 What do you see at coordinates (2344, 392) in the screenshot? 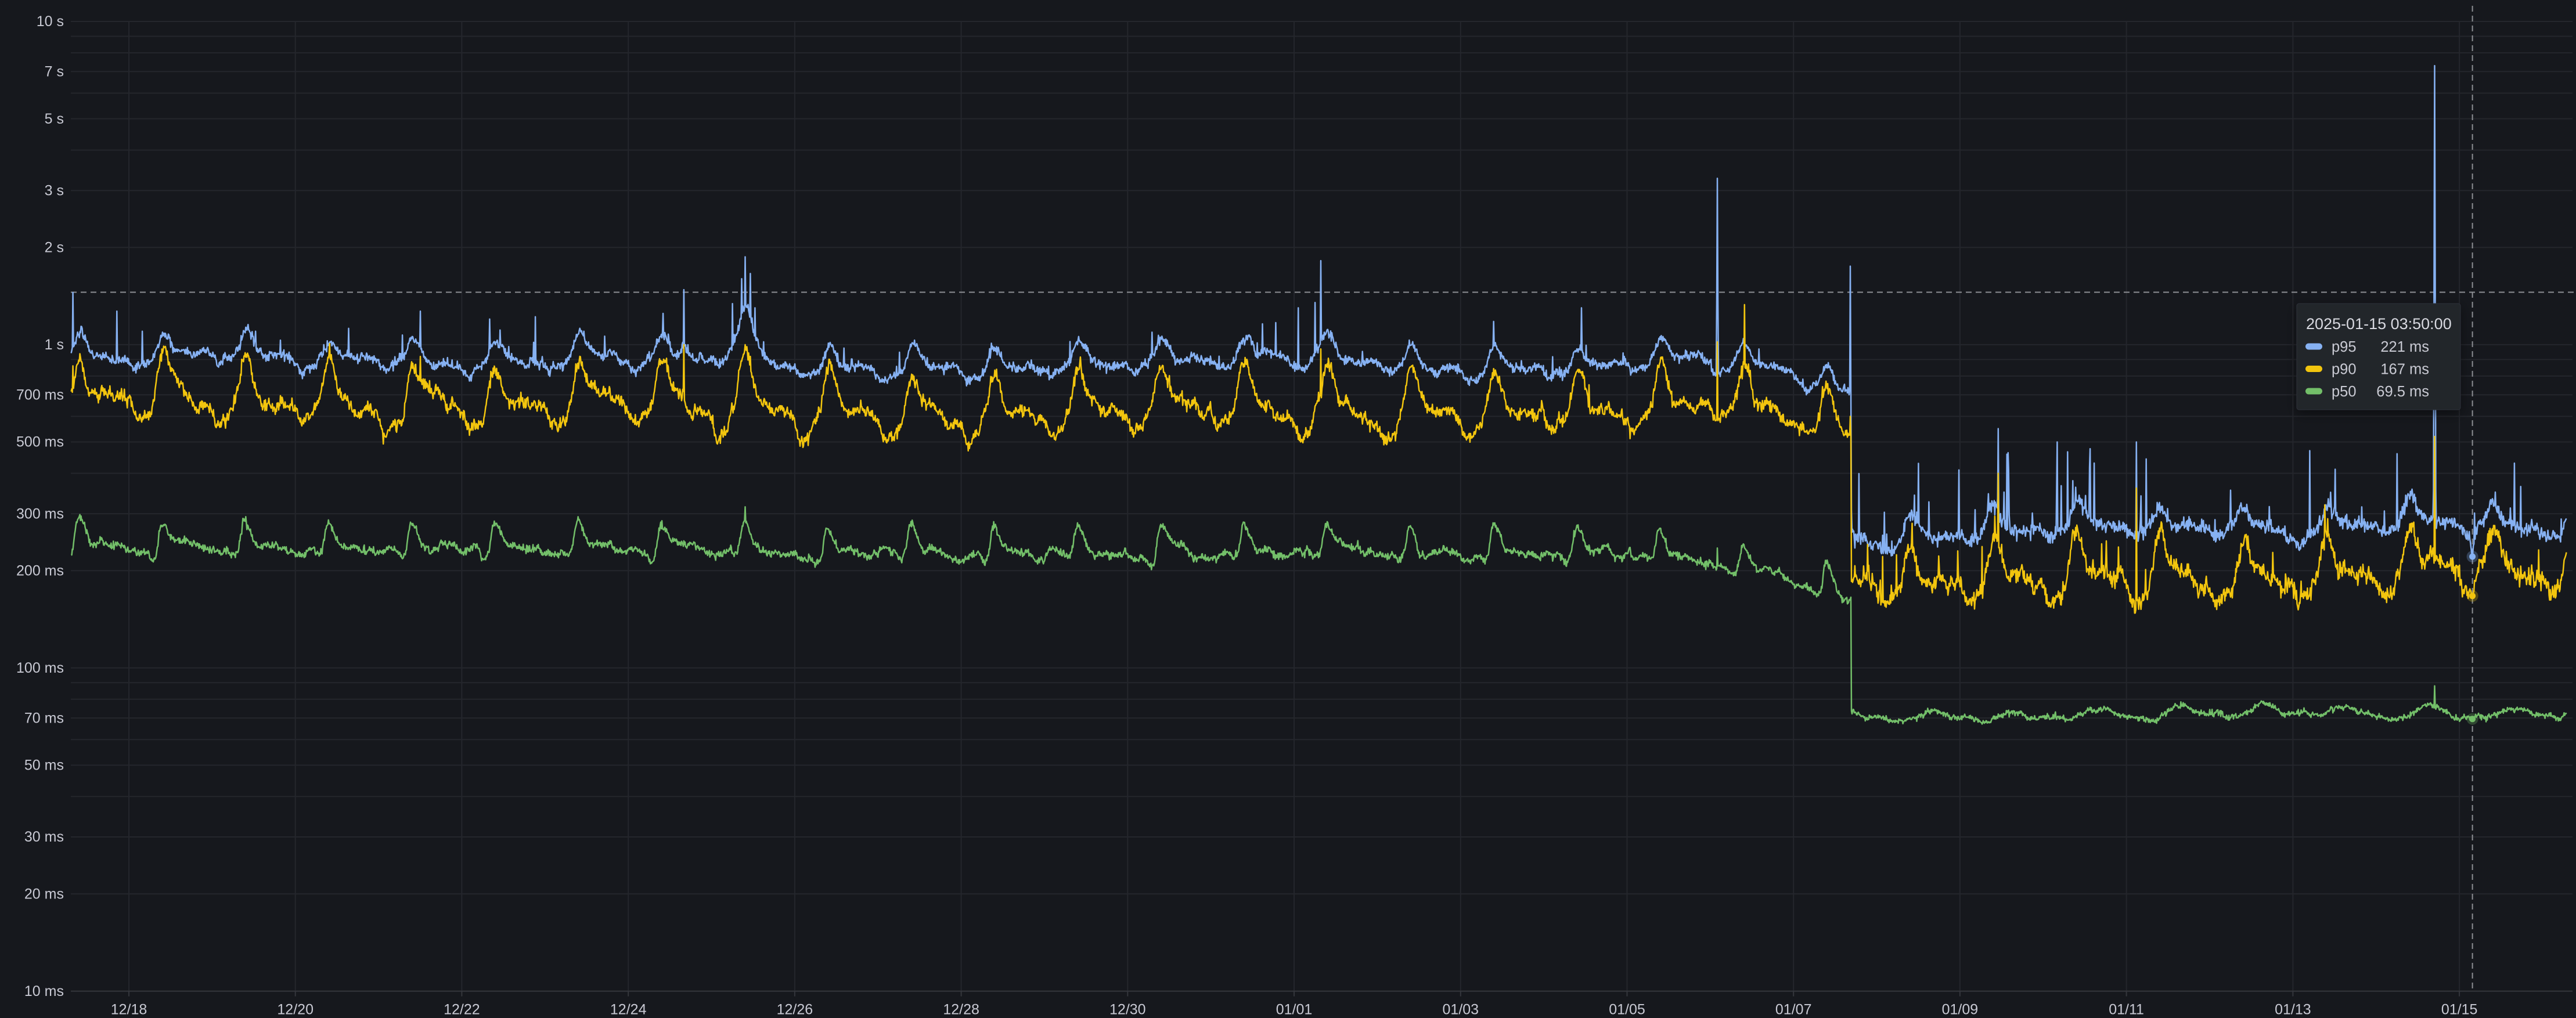
I see `svg-text: p50` at bounding box center [2344, 392].